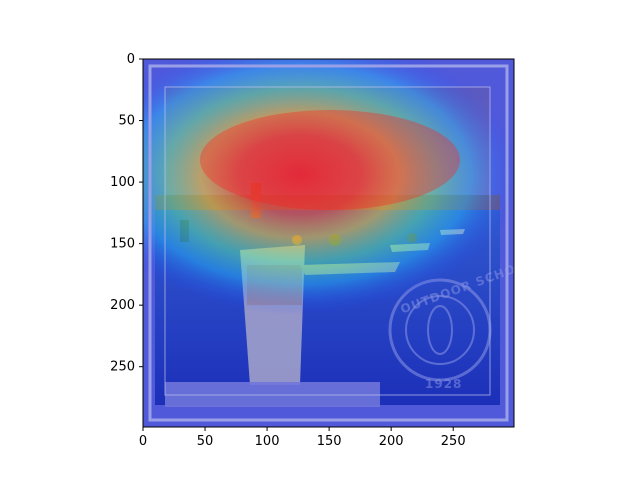 This screenshot has width=640, height=480. I want to click on x-tick-label: 0, so click(143, 441).